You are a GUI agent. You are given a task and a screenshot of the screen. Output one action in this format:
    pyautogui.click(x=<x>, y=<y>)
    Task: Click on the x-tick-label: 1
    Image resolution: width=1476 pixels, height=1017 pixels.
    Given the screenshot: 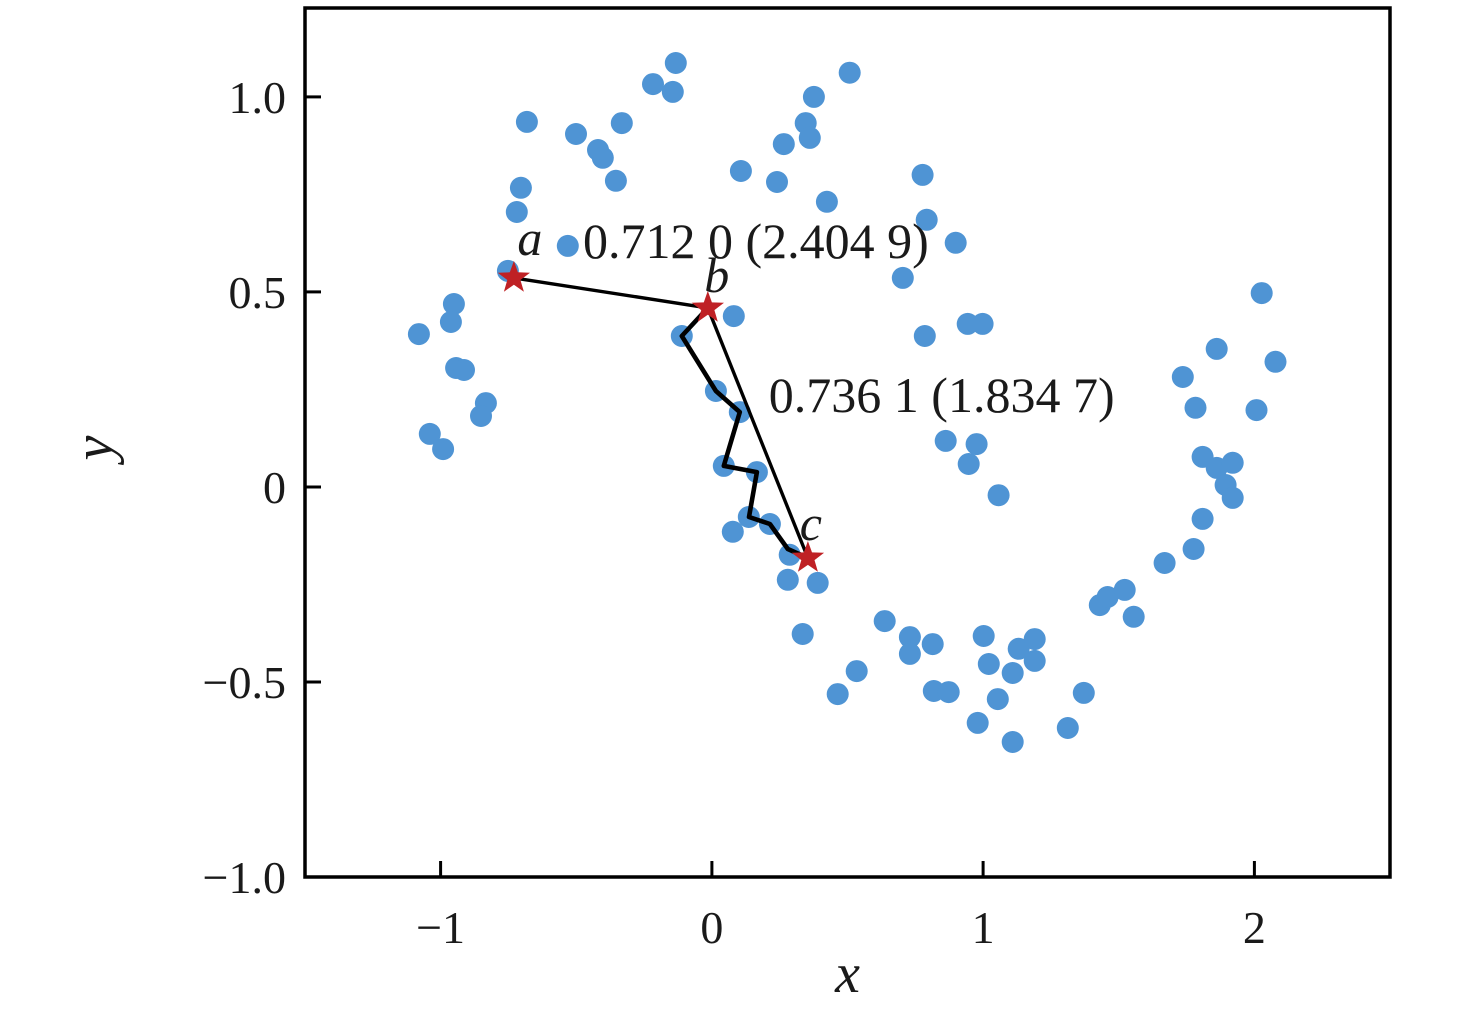 What is the action you would take?
    pyautogui.click(x=983, y=927)
    